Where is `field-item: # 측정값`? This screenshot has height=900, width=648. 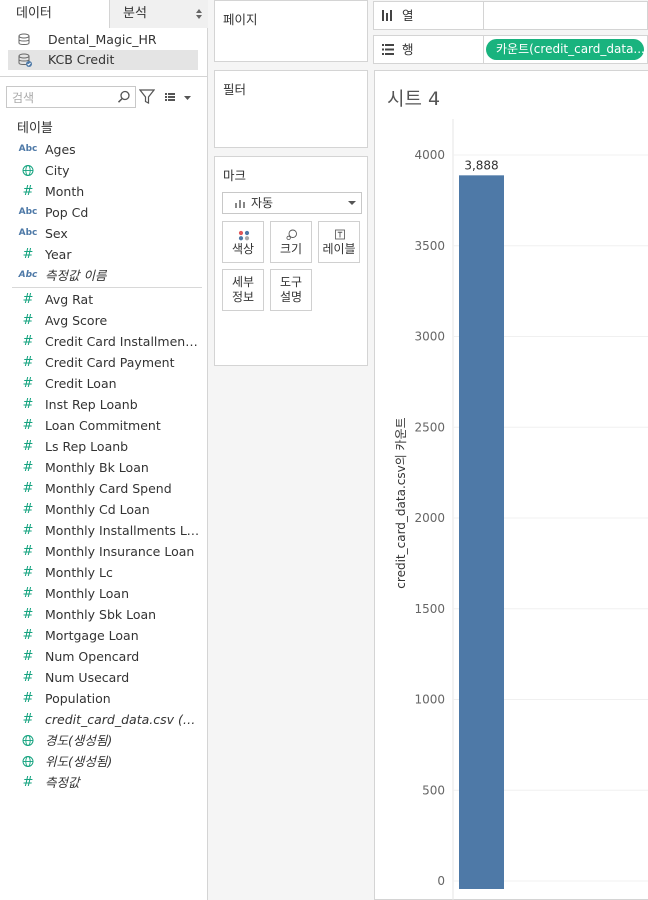
field-item: # 측정값 is located at coordinates (107, 782).